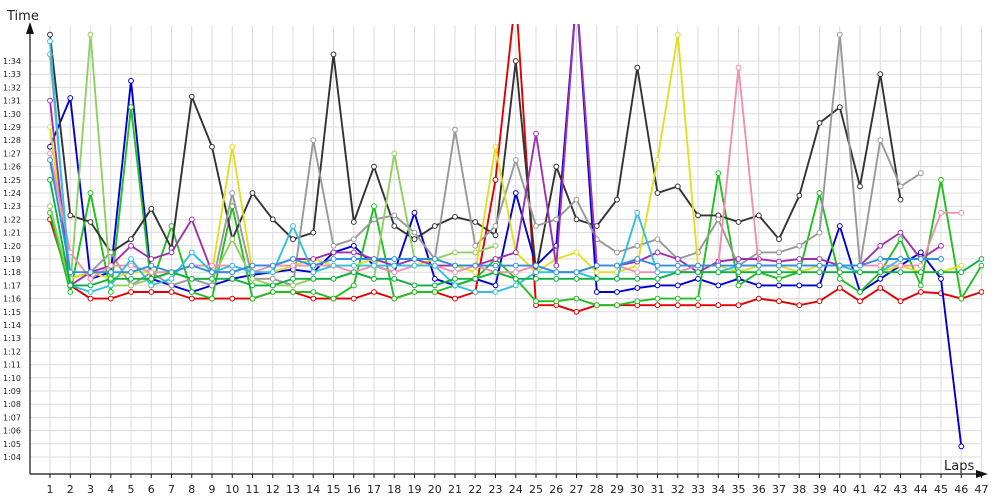 This screenshot has width=1000, height=500. Describe the element at coordinates (293, 489) in the screenshot. I see `x-tick-label: 13` at that location.